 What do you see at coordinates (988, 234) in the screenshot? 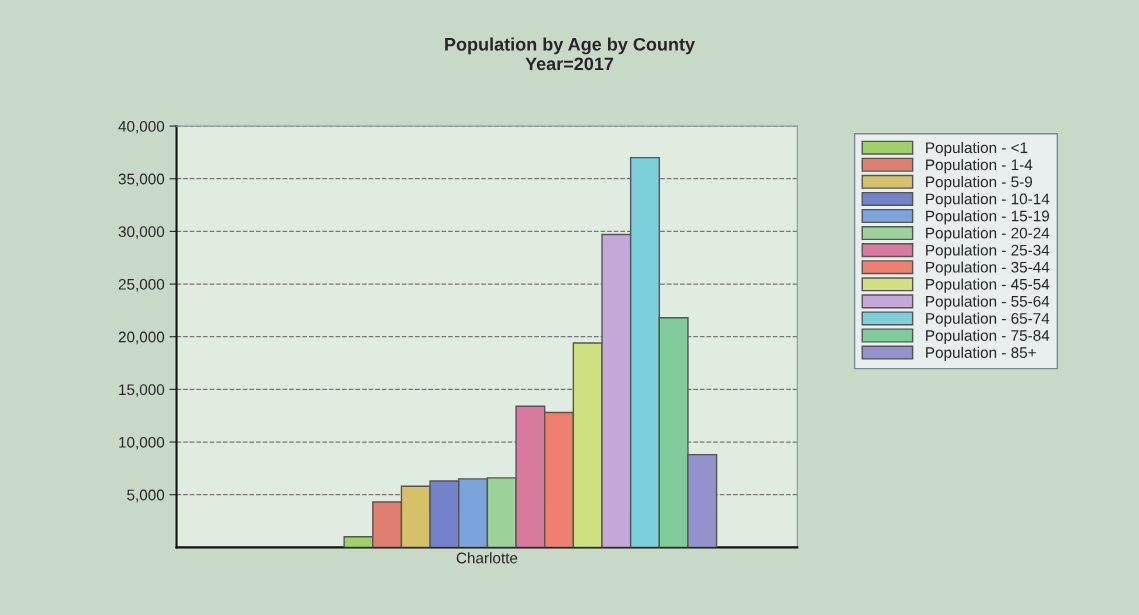
I see `legend-label: Population - 20-24` at bounding box center [988, 234].